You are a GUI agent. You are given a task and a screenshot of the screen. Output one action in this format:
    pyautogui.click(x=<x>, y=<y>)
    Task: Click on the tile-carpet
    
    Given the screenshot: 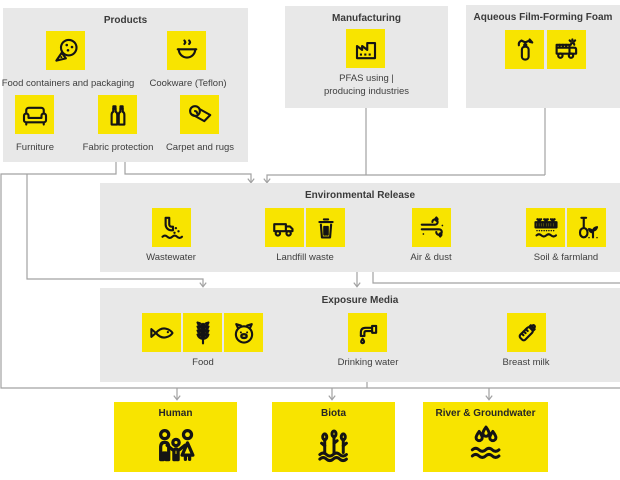 What is the action you would take?
    pyautogui.click(x=199, y=114)
    